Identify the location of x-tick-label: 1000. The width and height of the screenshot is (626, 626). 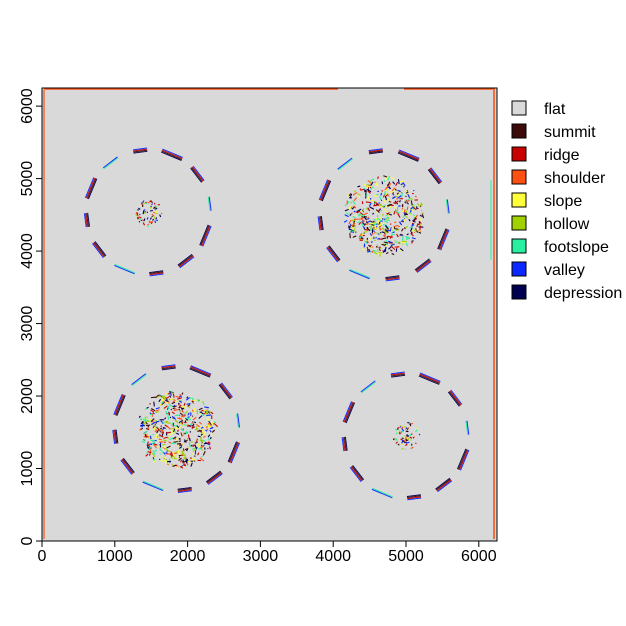
(115, 556).